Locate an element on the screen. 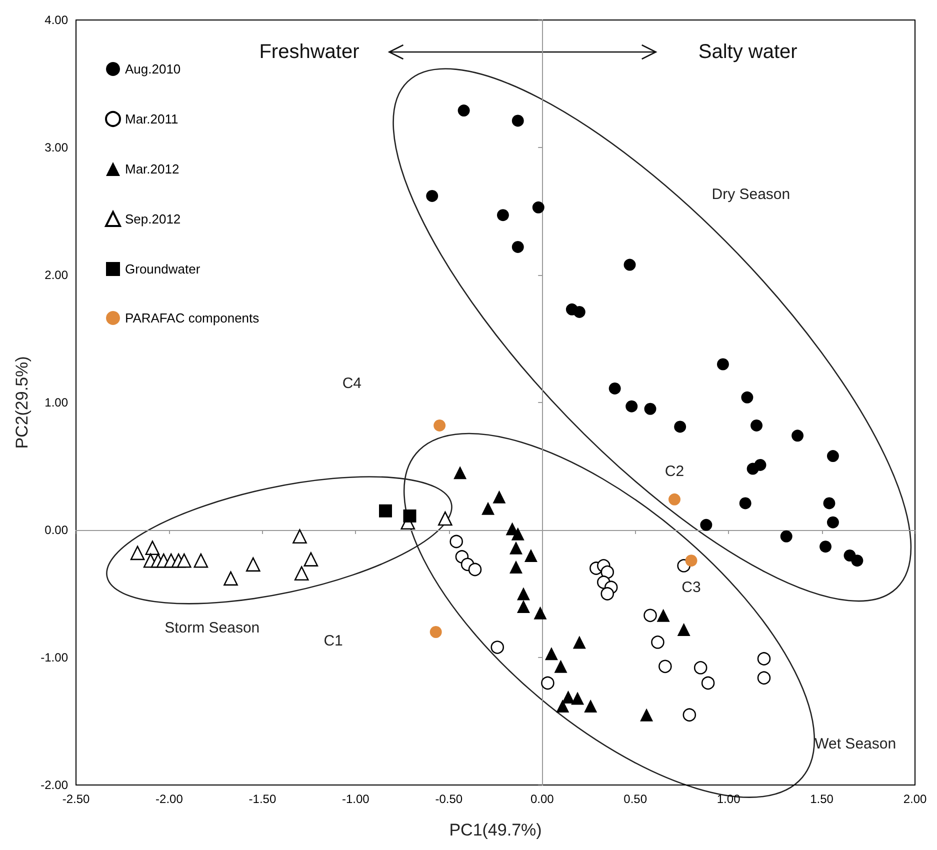  annotation: Wet Season is located at coordinates (855, 744).